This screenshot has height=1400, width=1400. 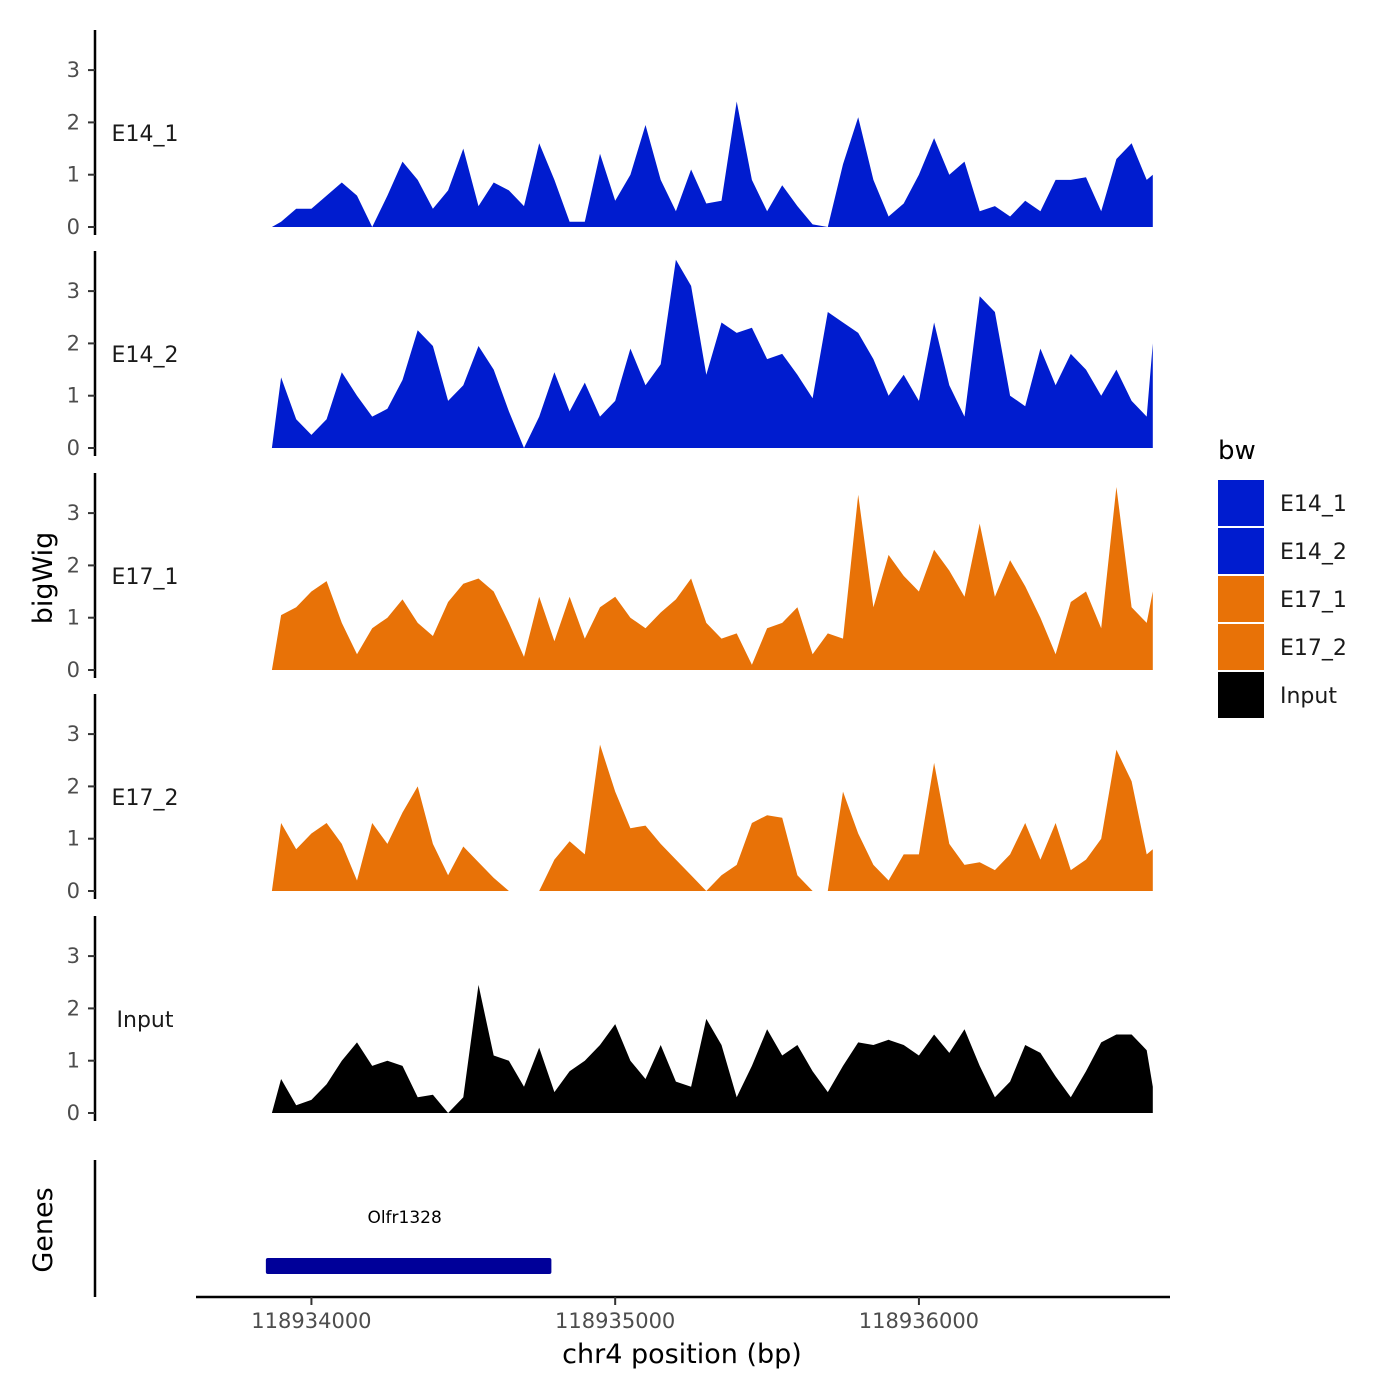 I want to click on legend-key-Input, so click(x=1241, y=695).